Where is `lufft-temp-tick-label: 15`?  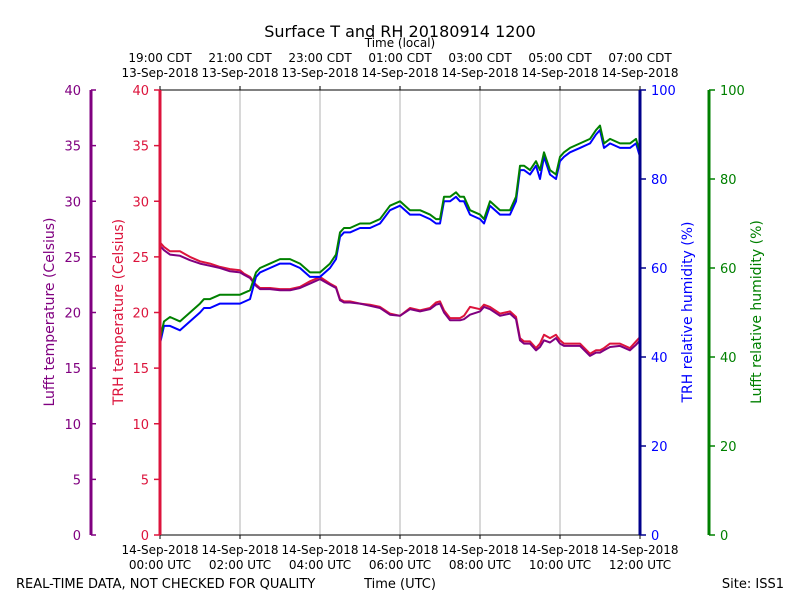
lufft-temp-tick-label: 15 is located at coordinates (72, 369).